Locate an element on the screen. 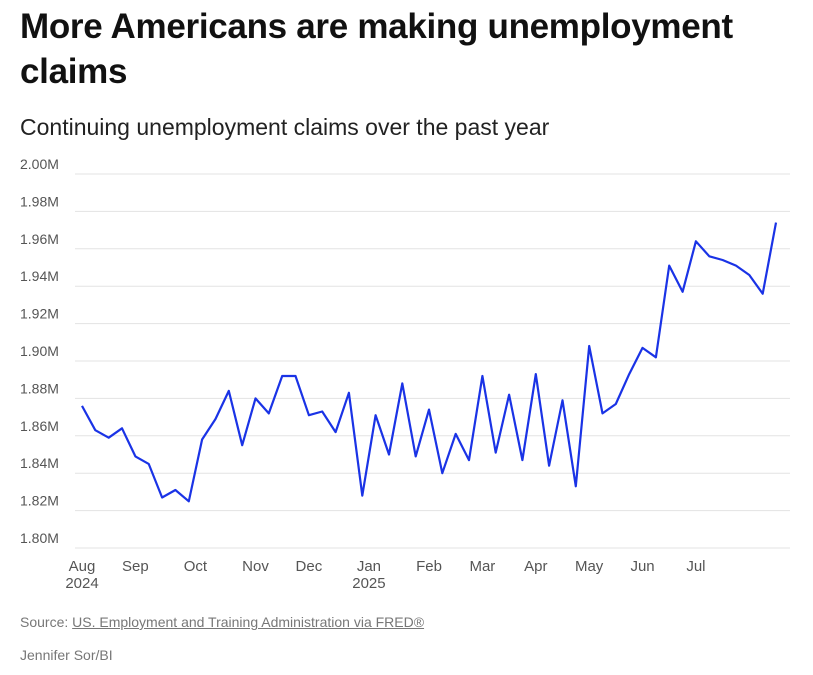 Image resolution: width=813 pixels, height=675 pixels. x-tick-label: May is located at coordinates (589, 566).